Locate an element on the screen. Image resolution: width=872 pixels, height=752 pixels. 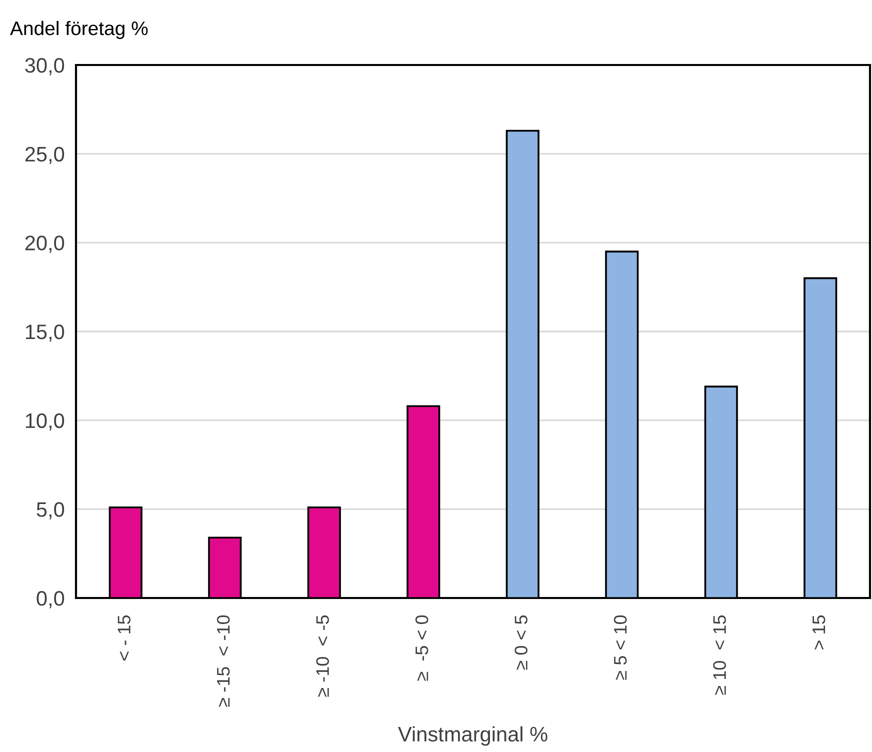
y-tick-label: 5,0 is located at coordinates (50, 511).